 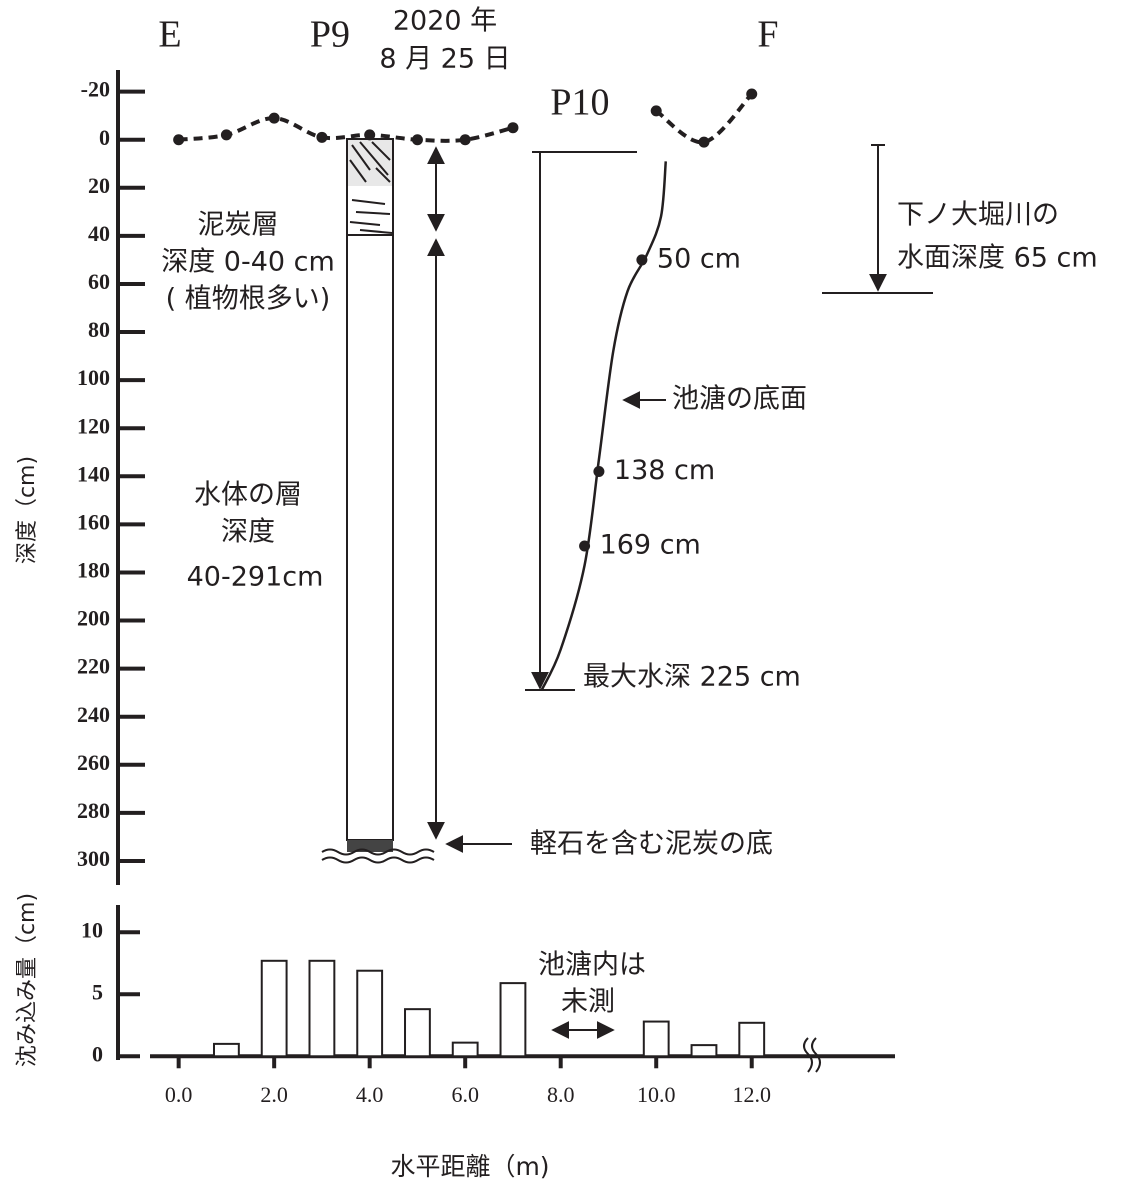 I want to click on y-tick-label: 40, so click(x=99, y=233).